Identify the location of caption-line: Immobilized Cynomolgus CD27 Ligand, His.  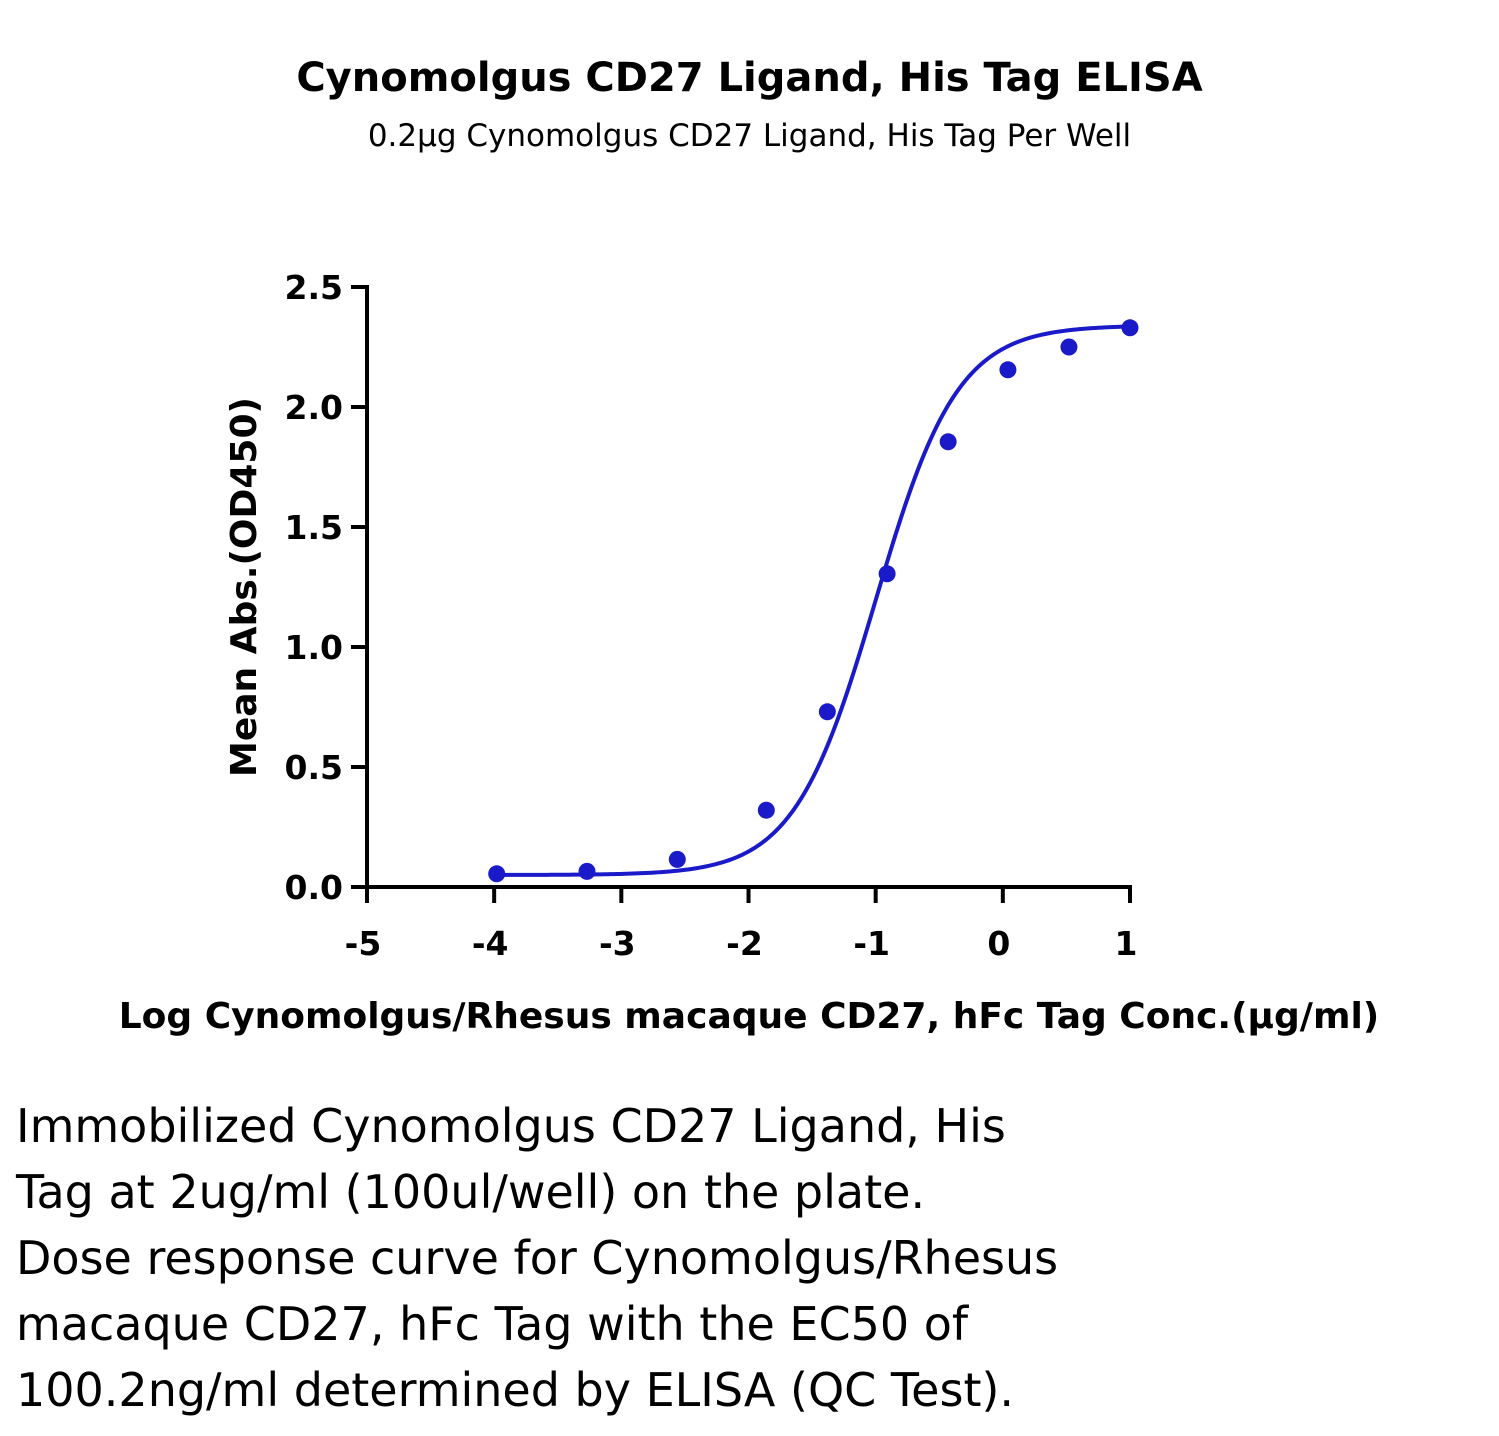
(511, 1126).